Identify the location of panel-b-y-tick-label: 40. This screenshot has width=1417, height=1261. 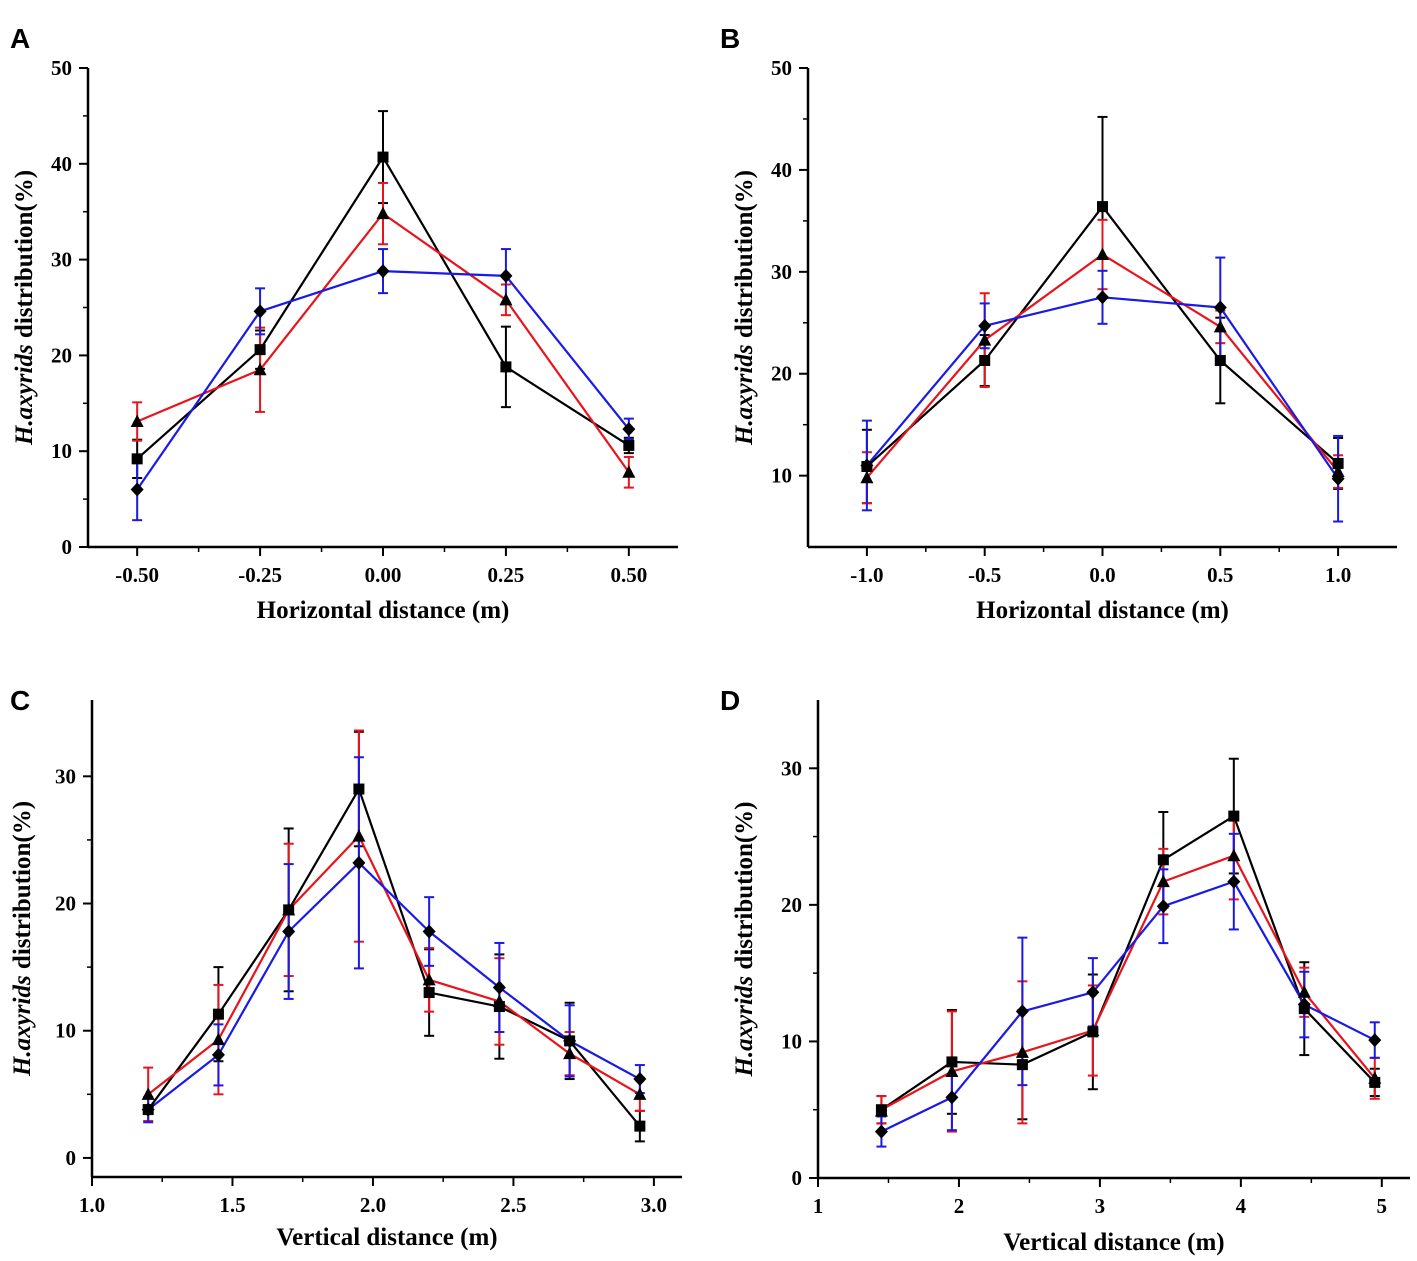
(781, 170).